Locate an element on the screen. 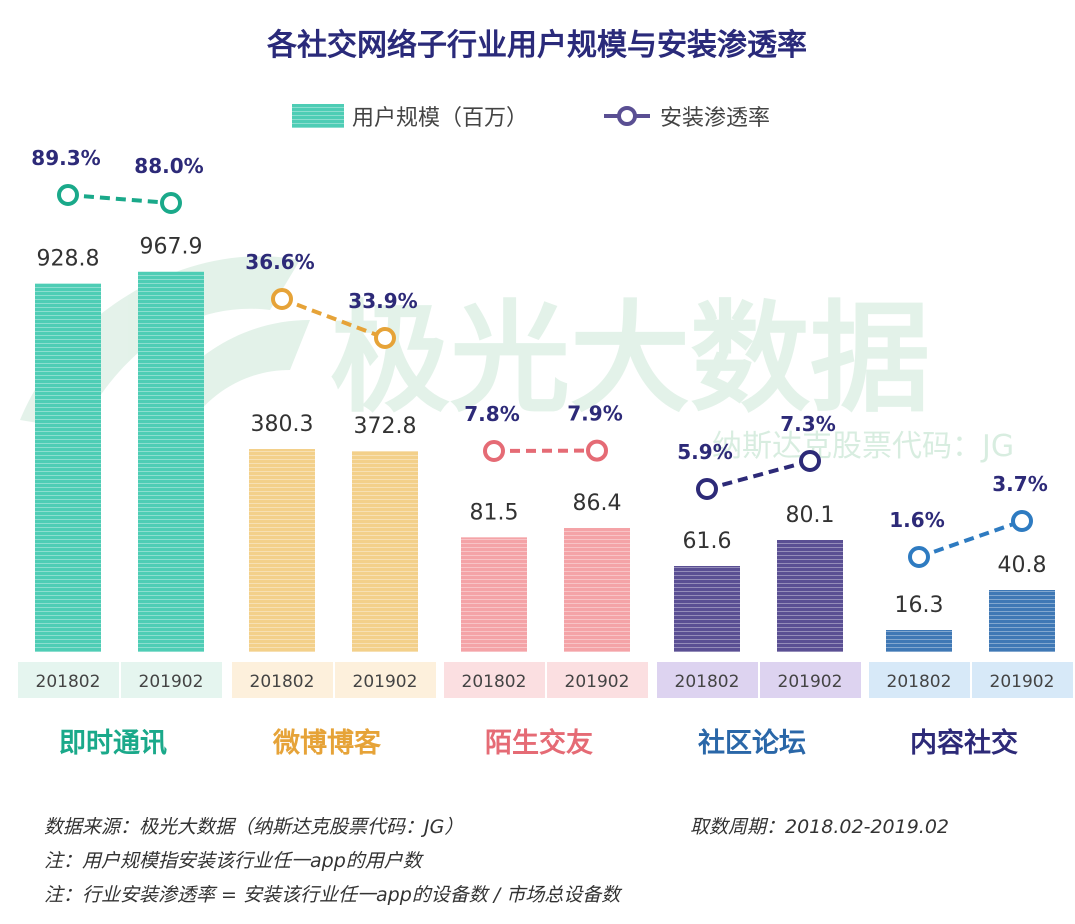  footer-source: 数据来源：极光大数据（纳斯达克股票代码：JG） is located at coordinates (254, 827).